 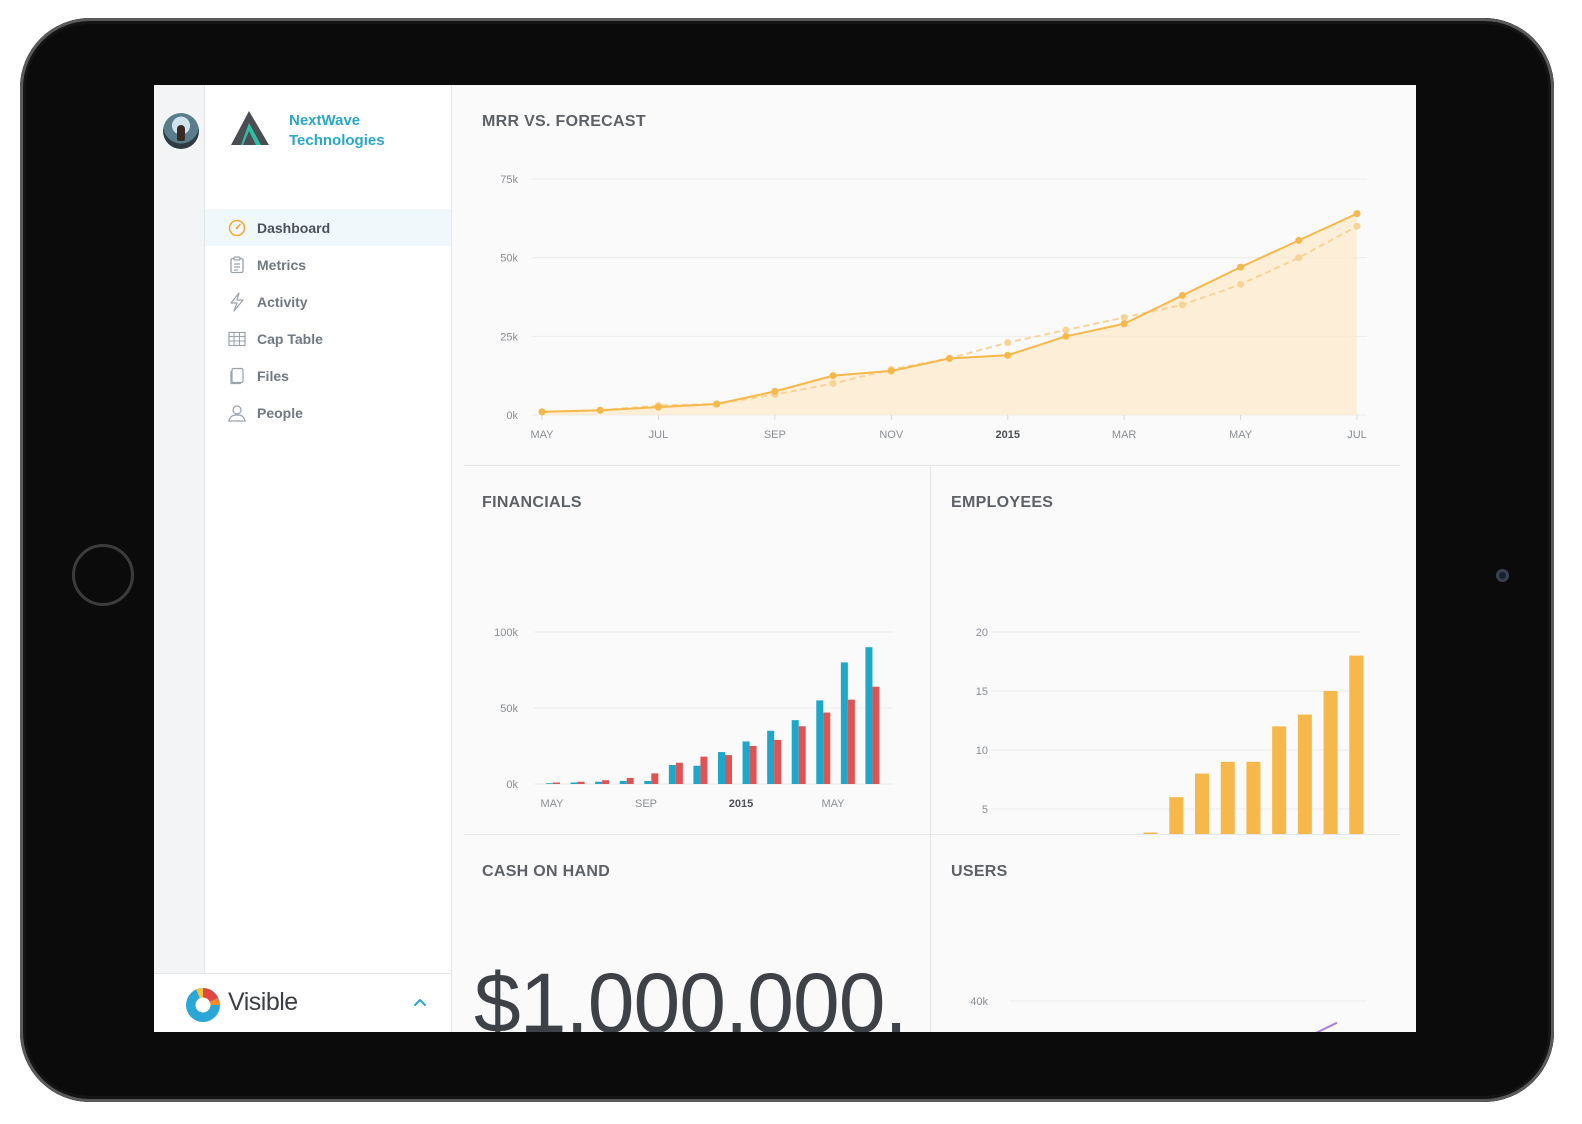 What do you see at coordinates (103, 575) in the screenshot?
I see `home-button` at bounding box center [103, 575].